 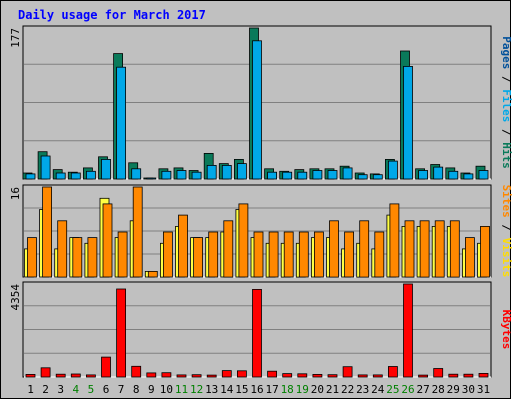 What do you see at coordinates (60, 389) in the screenshot?
I see `day-label-3: 3` at bounding box center [60, 389].